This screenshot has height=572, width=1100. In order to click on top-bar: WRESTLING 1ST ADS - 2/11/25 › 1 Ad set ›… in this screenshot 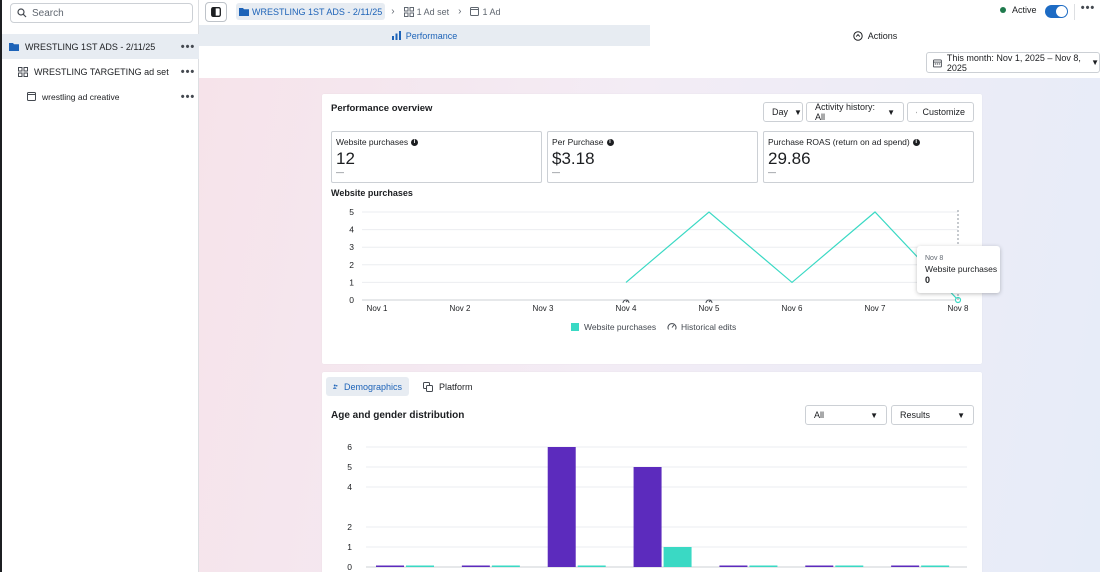, I will do `click(649, 12)`.